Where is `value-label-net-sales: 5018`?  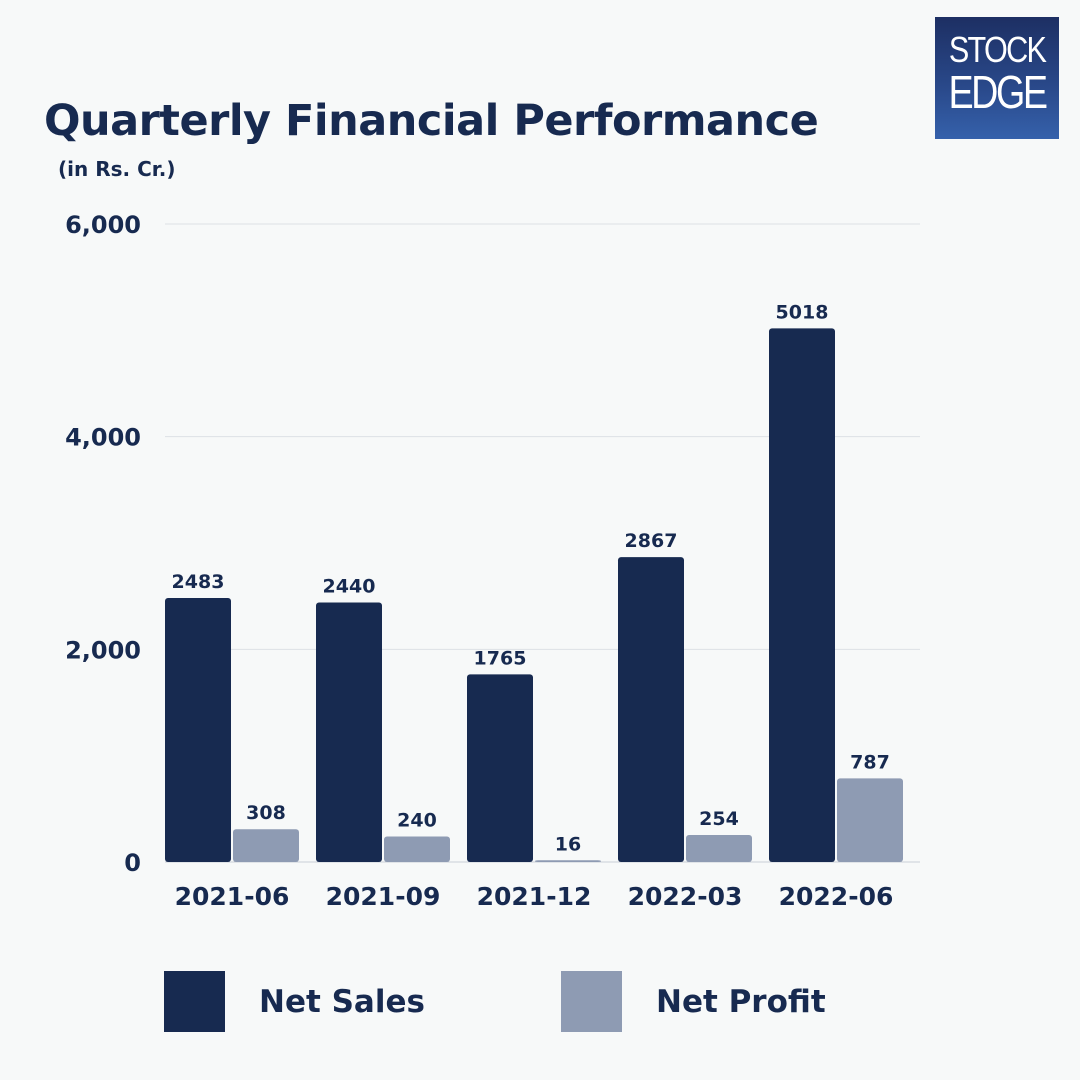
value-label-net-sales: 5018 is located at coordinates (802, 312).